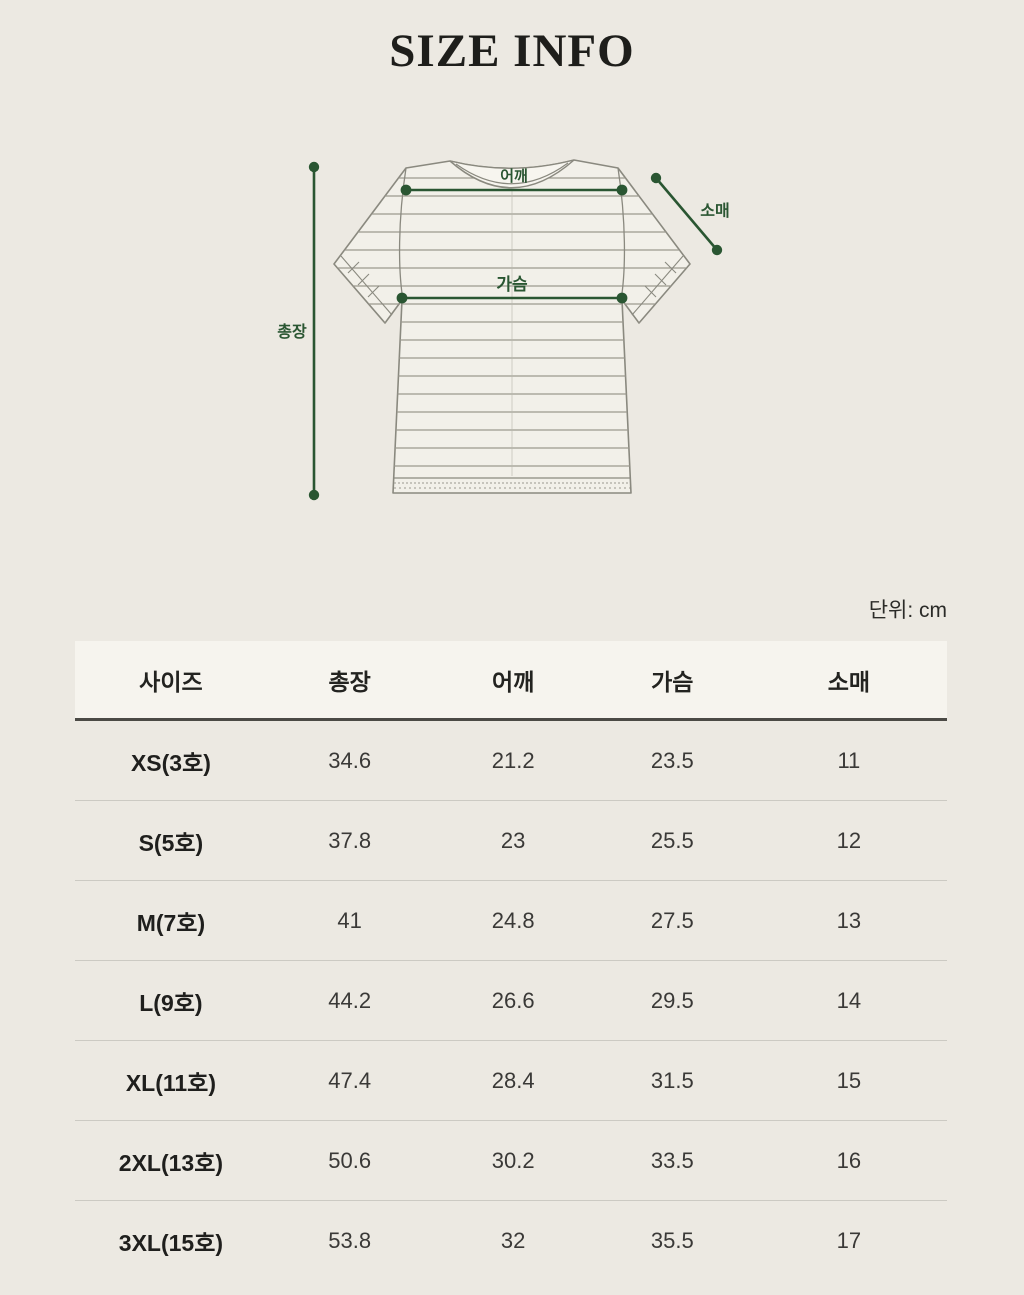  What do you see at coordinates (512, 284) in the screenshot?
I see `chest-label: 가슴` at bounding box center [512, 284].